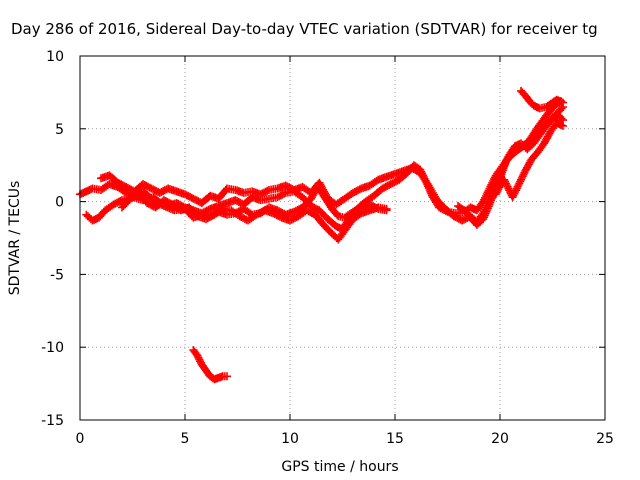 The height and width of the screenshot is (480, 640). Describe the element at coordinates (52, 348) in the screenshot. I see `y-tick-label: -10` at that location.